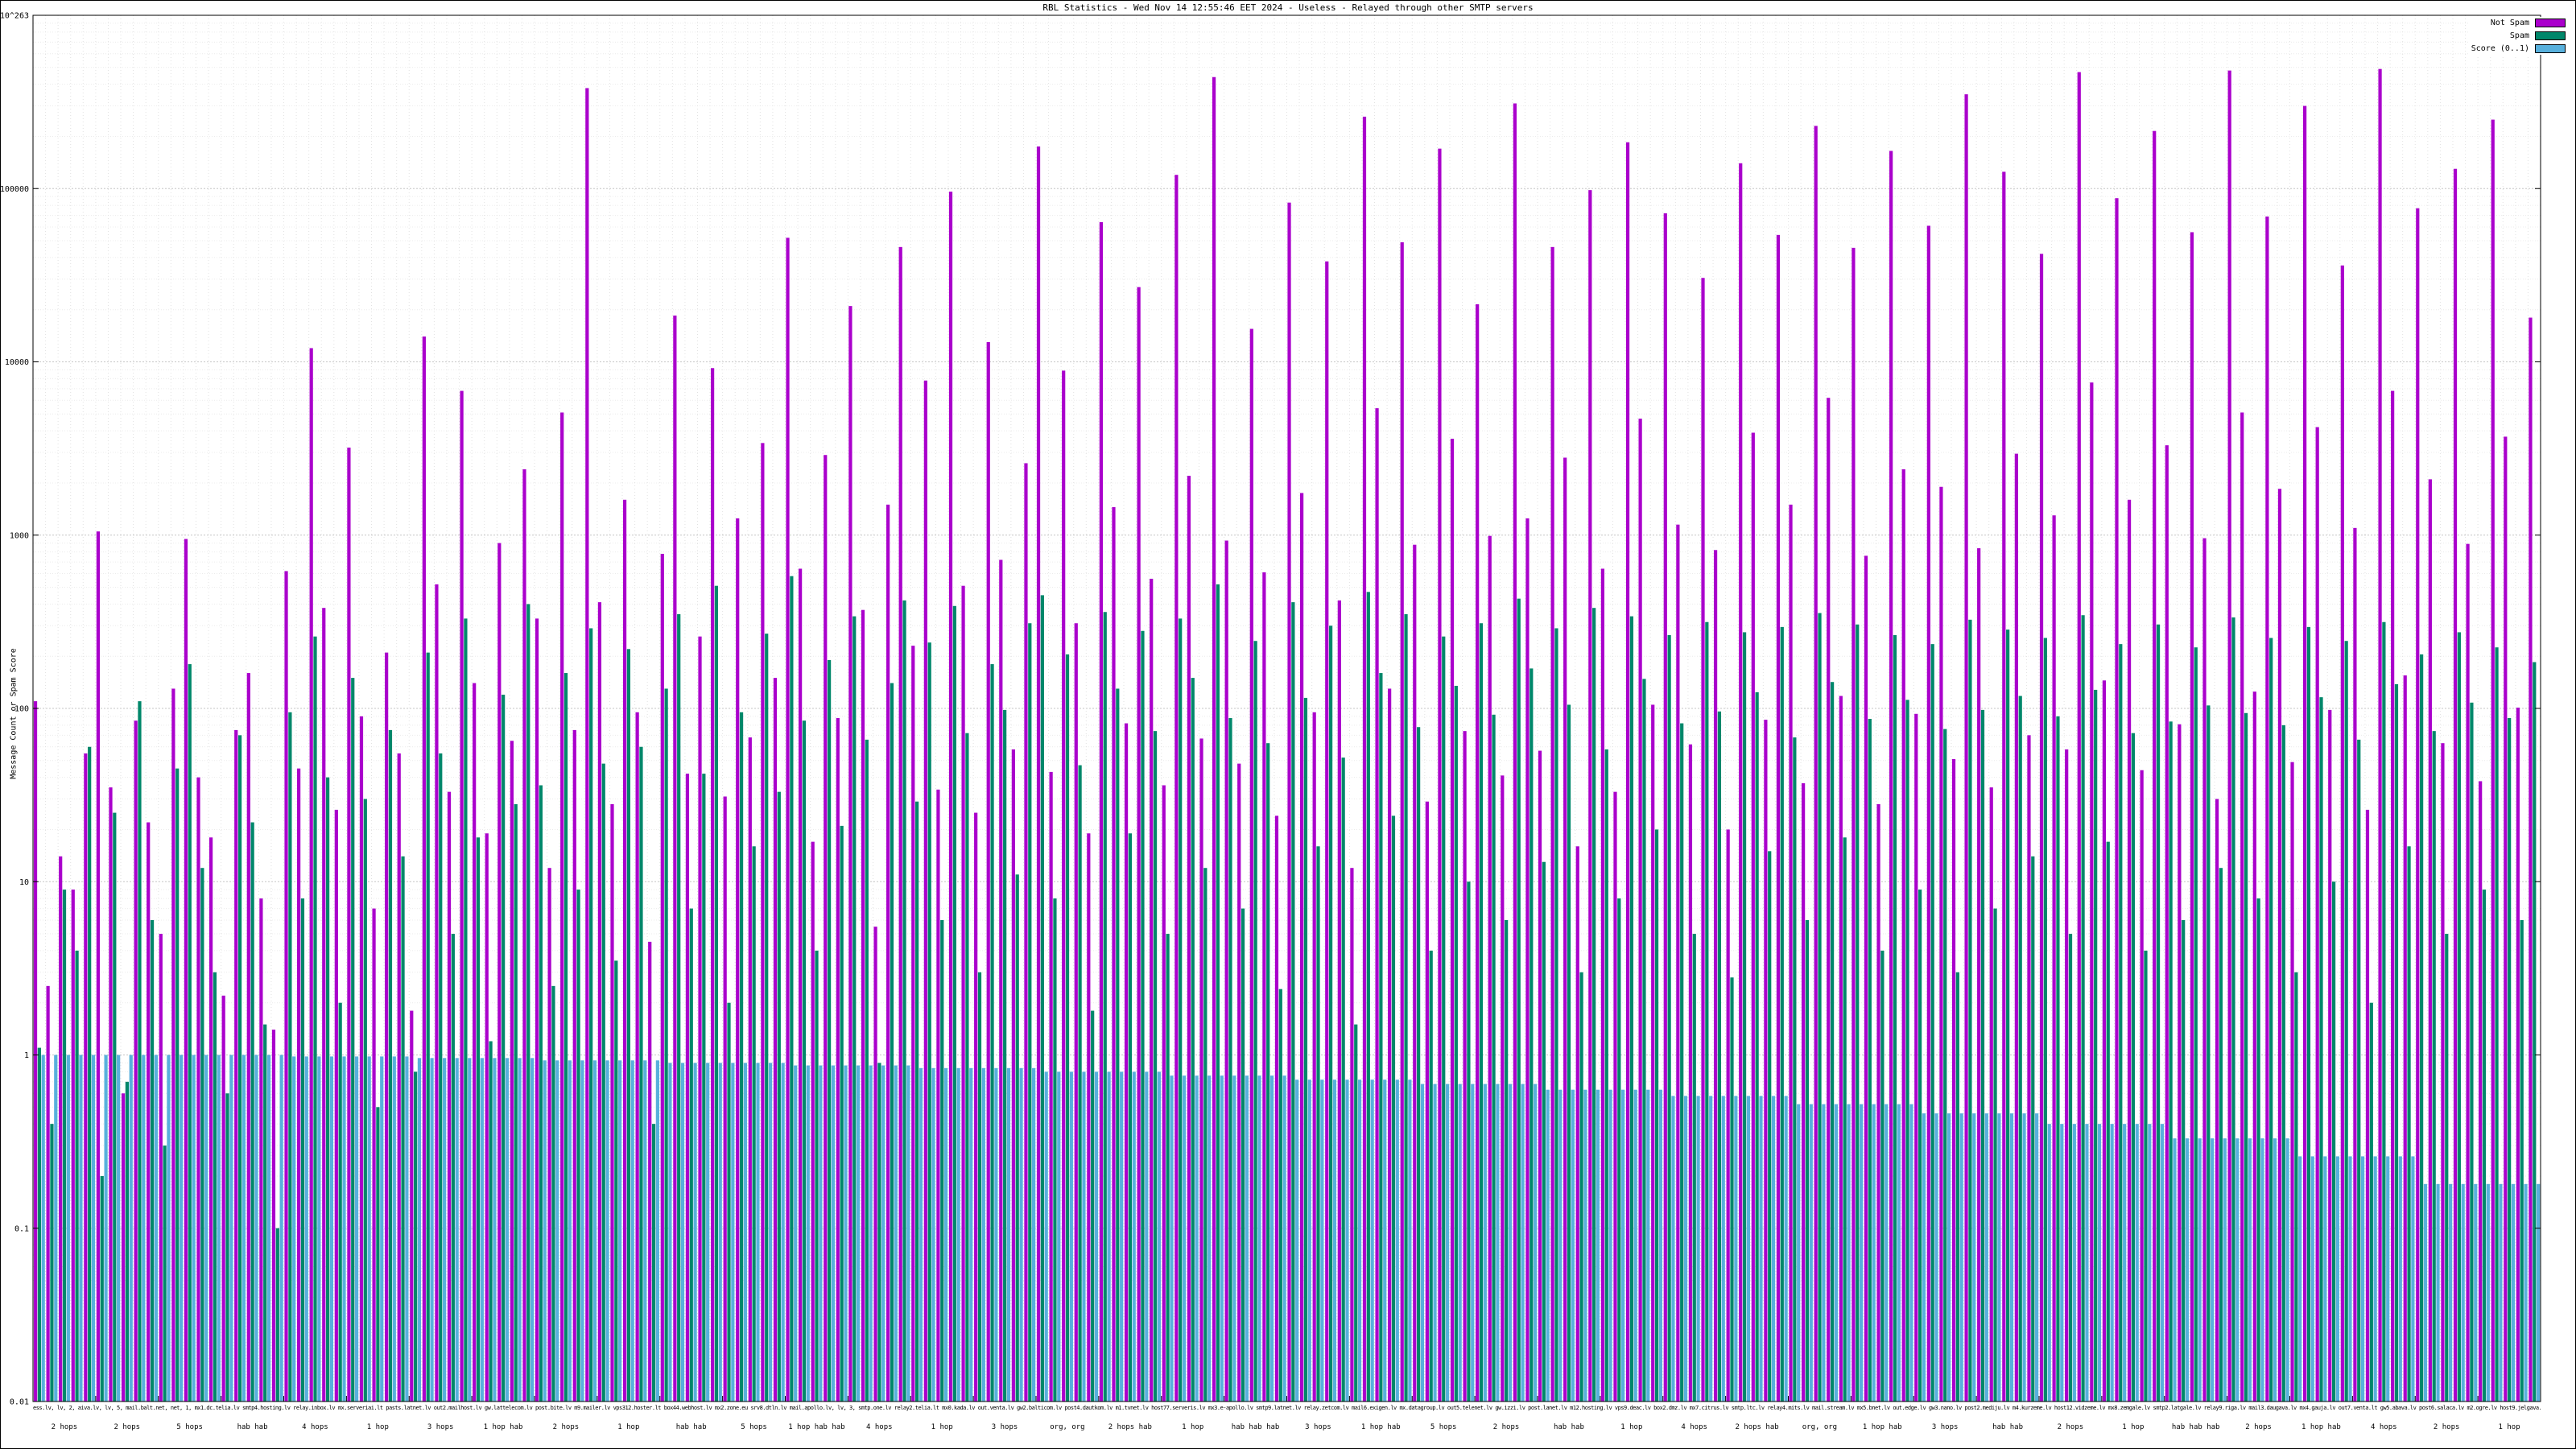 Image resolution: width=2576 pixels, height=1449 pixels. Describe the element at coordinates (2500, 48) in the screenshot. I see `legend-label-score: Score (0..1)` at that location.